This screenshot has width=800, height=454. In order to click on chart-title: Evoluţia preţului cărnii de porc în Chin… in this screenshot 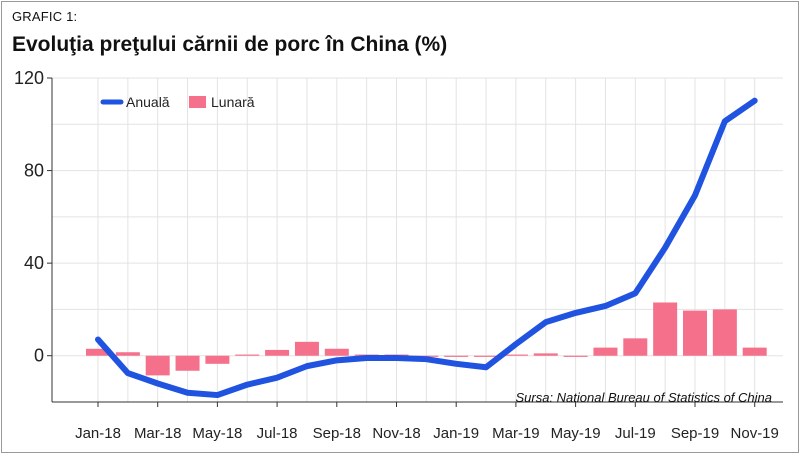, I will do `click(230, 44)`.